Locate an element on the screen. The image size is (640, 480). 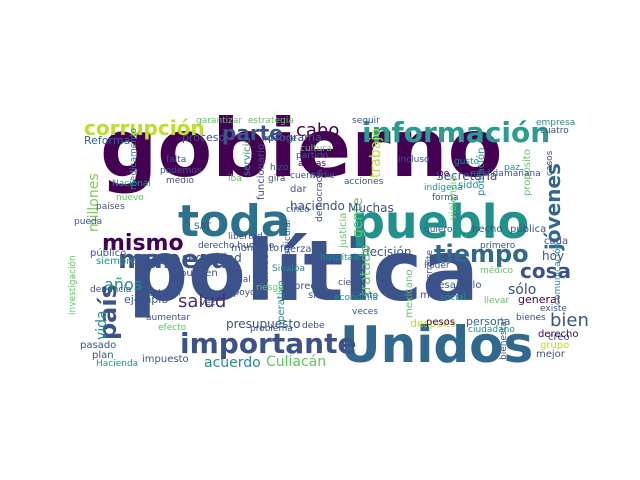
word-tiempo: tiempo is located at coordinates (481, 254).